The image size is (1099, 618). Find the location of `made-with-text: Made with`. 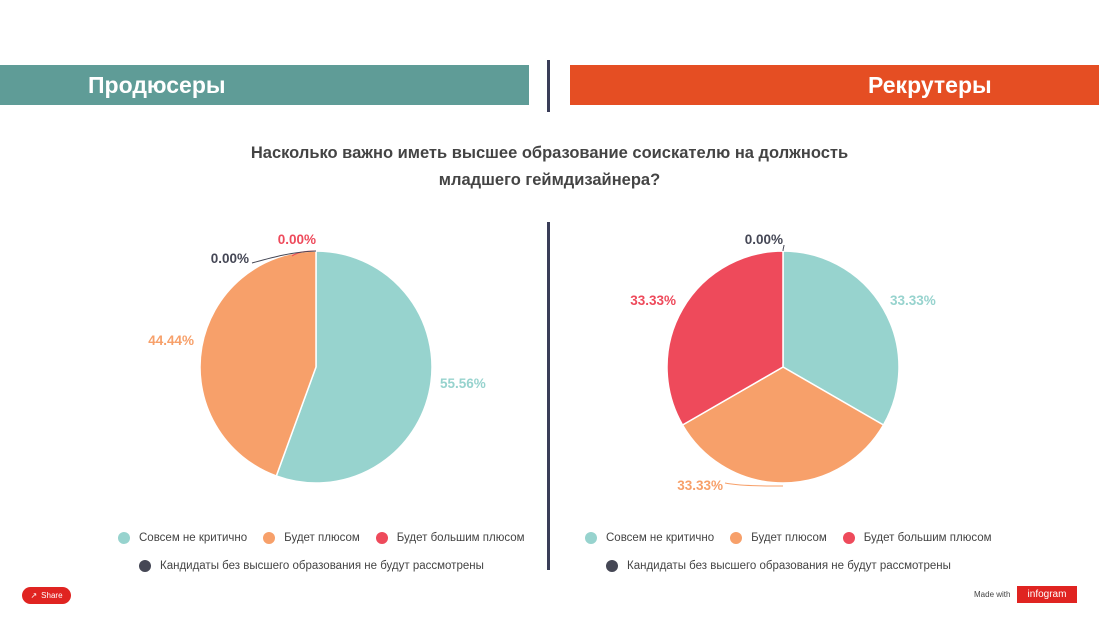

made-with-text: Made with is located at coordinates (992, 594).